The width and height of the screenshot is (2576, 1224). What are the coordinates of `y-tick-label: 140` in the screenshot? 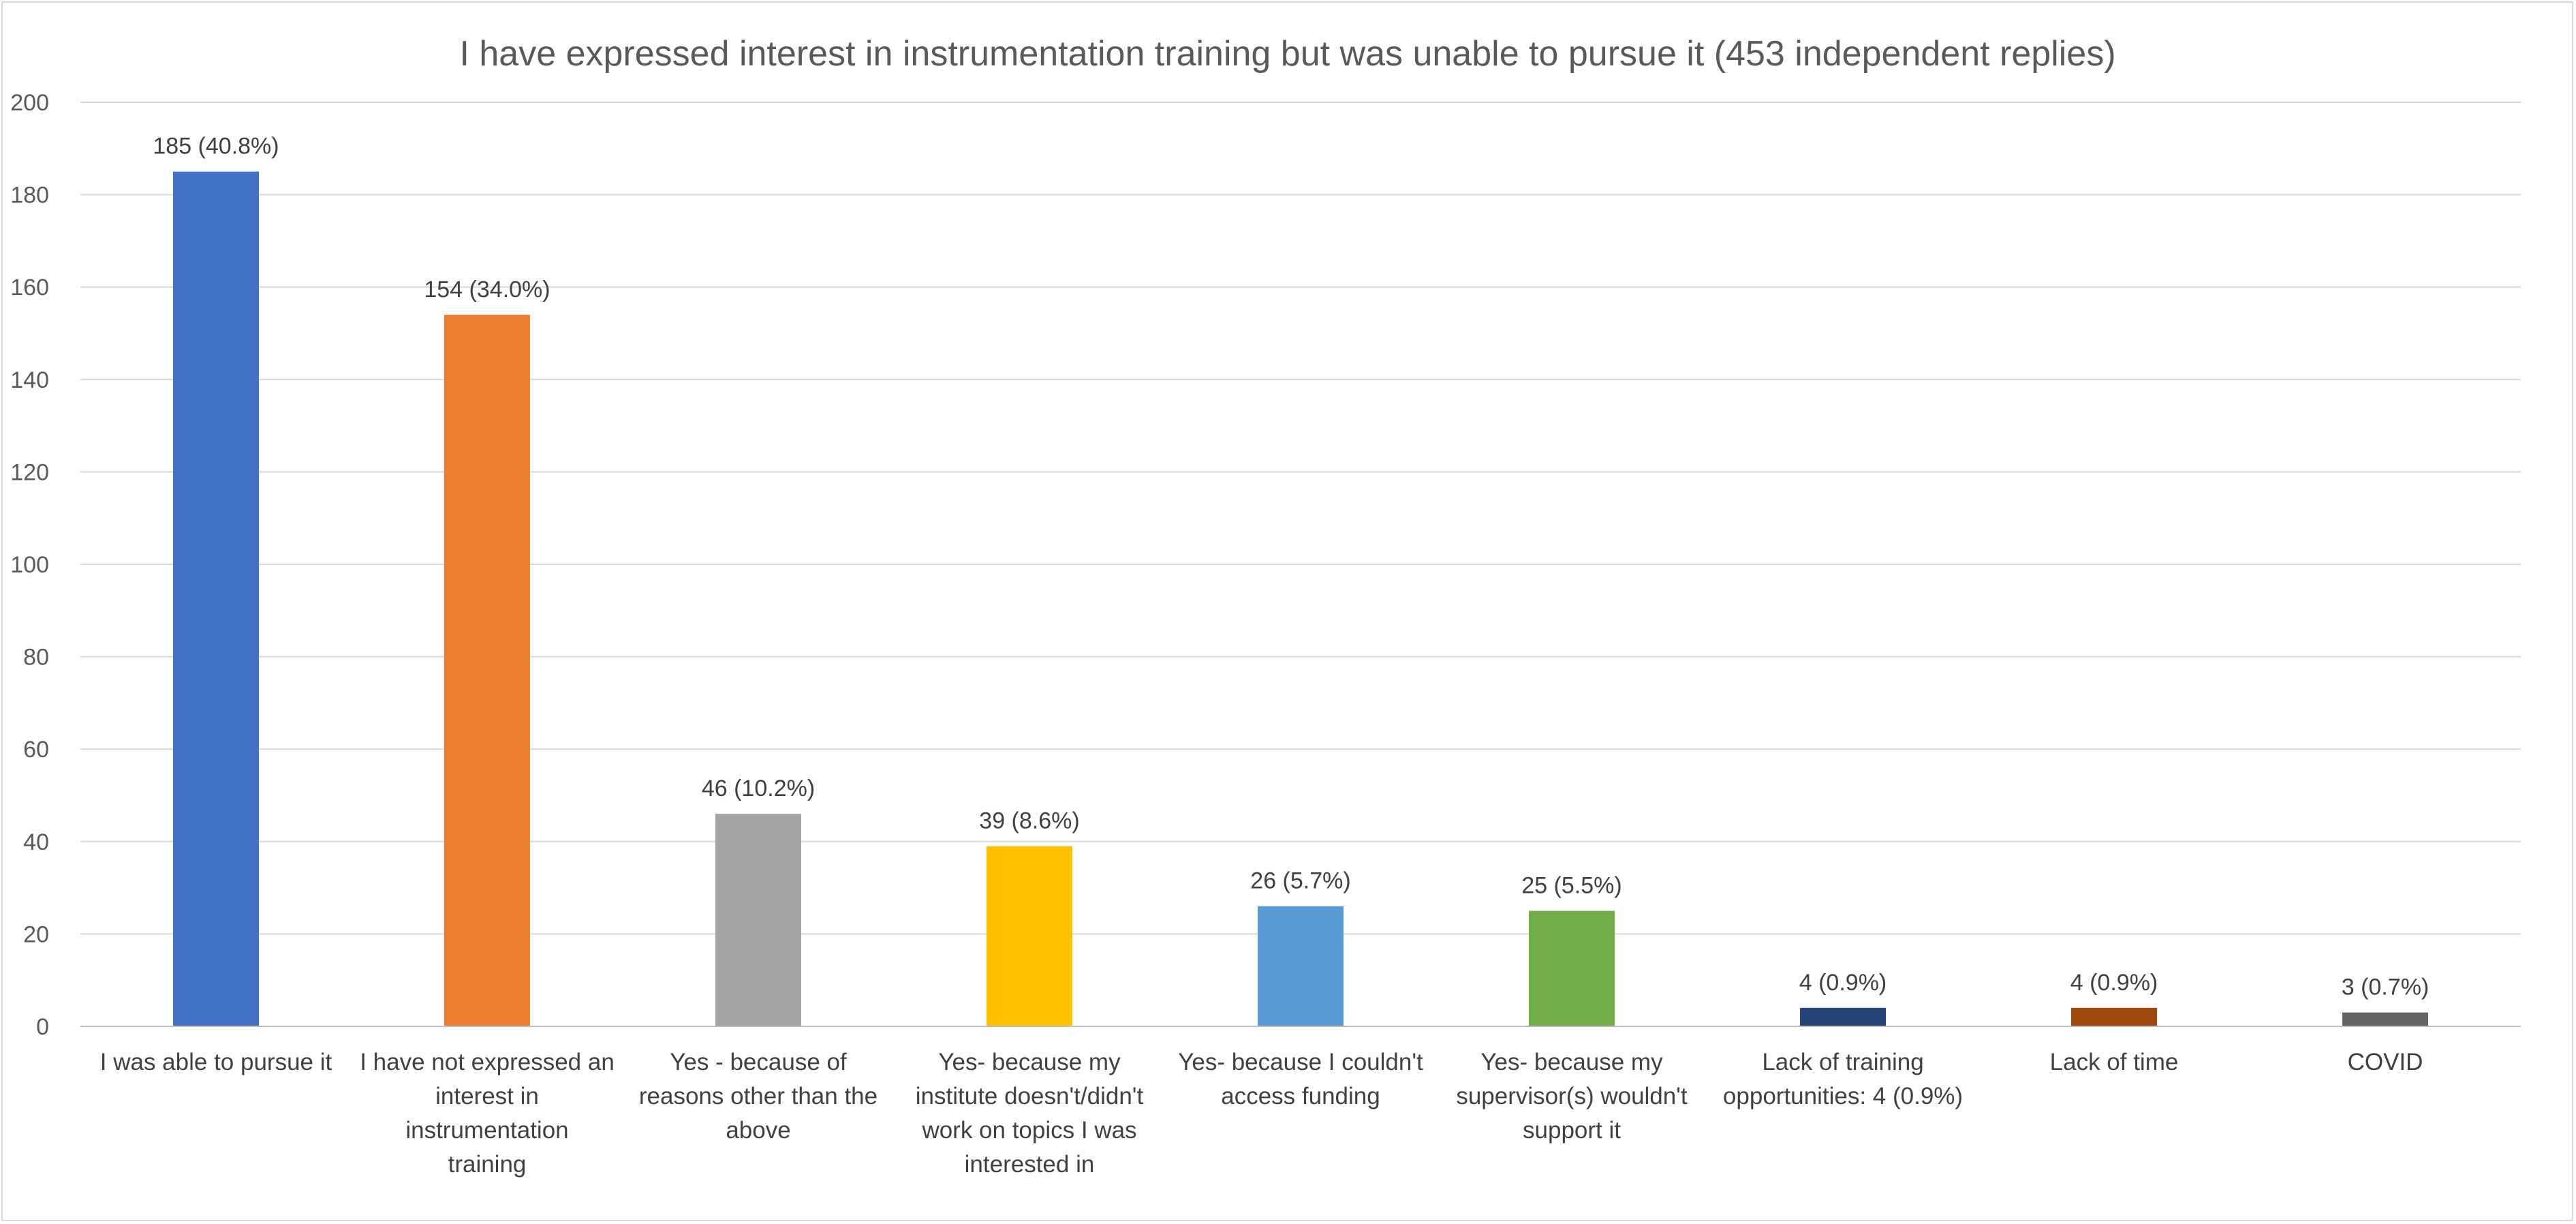 It's located at (30, 380).